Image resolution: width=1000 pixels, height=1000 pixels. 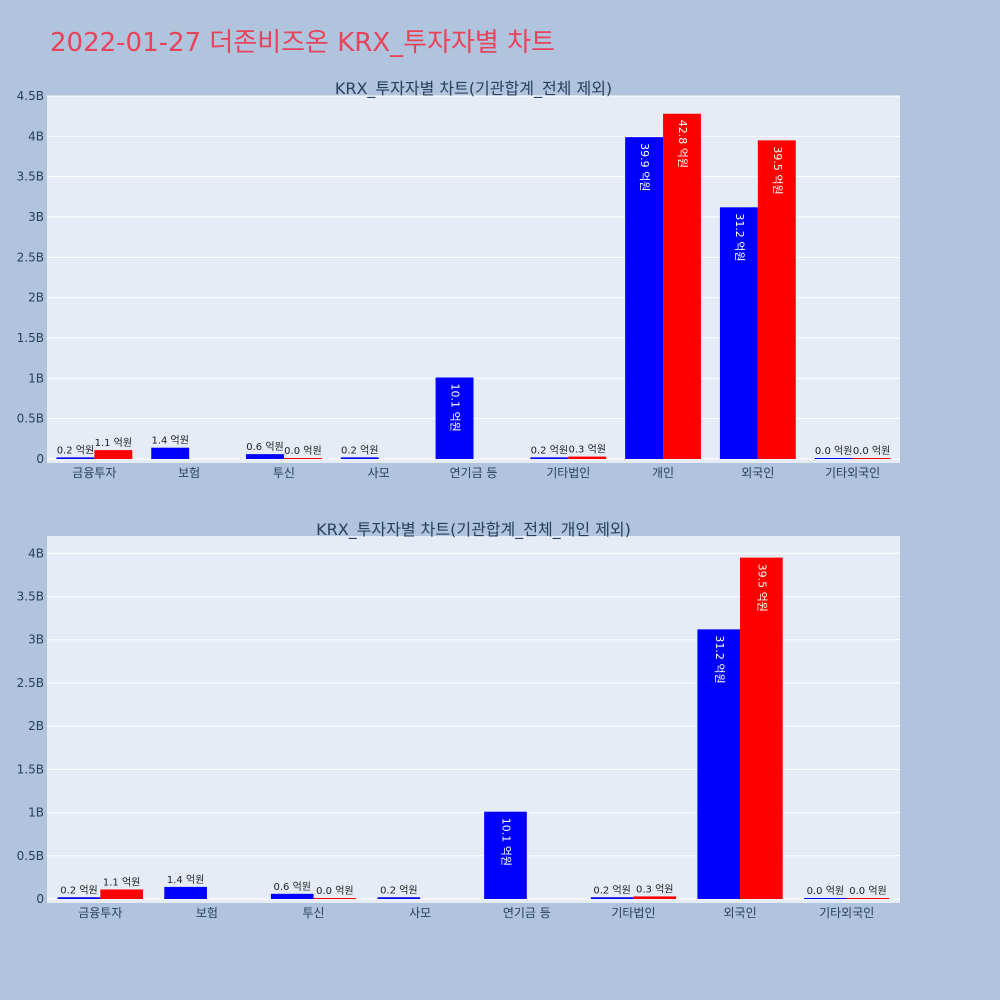 What do you see at coordinates (473, 89) in the screenshot?
I see `chart-title: KRX_투자자별 차트(기관합계_전체 제외)` at bounding box center [473, 89].